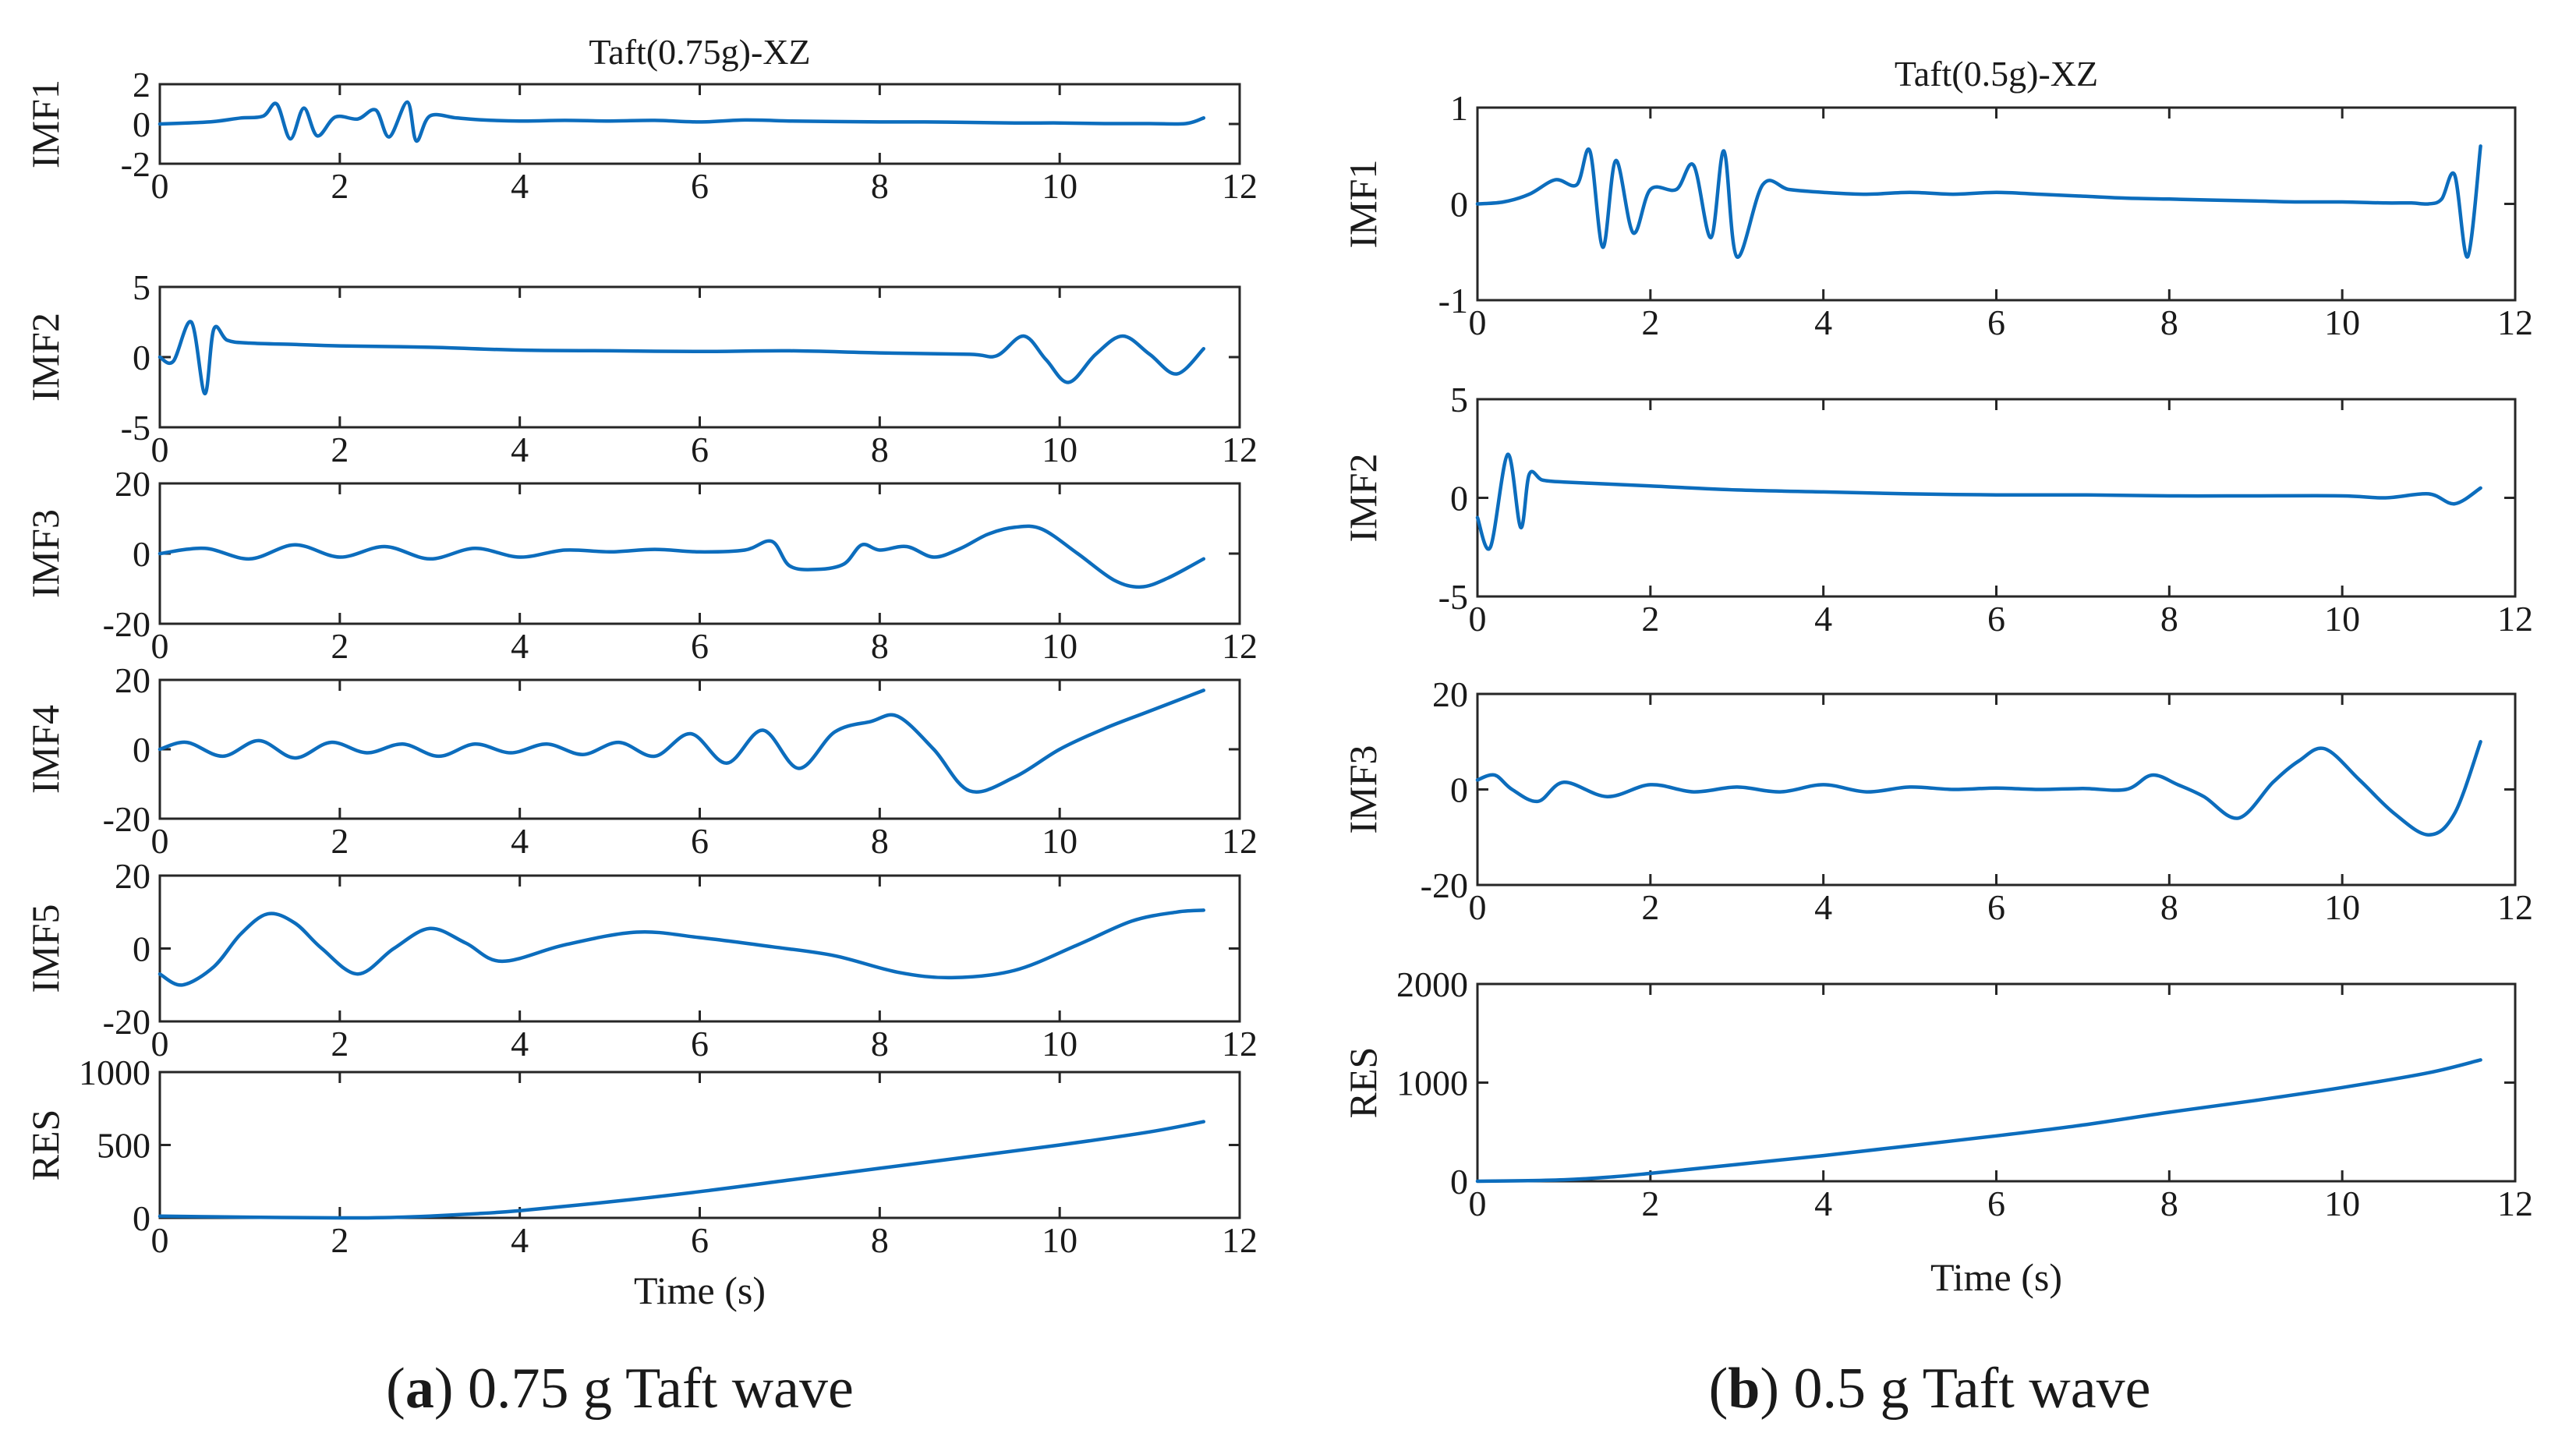 This screenshot has height=1444, width=2576. What do you see at coordinates (1459, 108) in the screenshot?
I see `y-tick-label: 1` at bounding box center [1459, 108].